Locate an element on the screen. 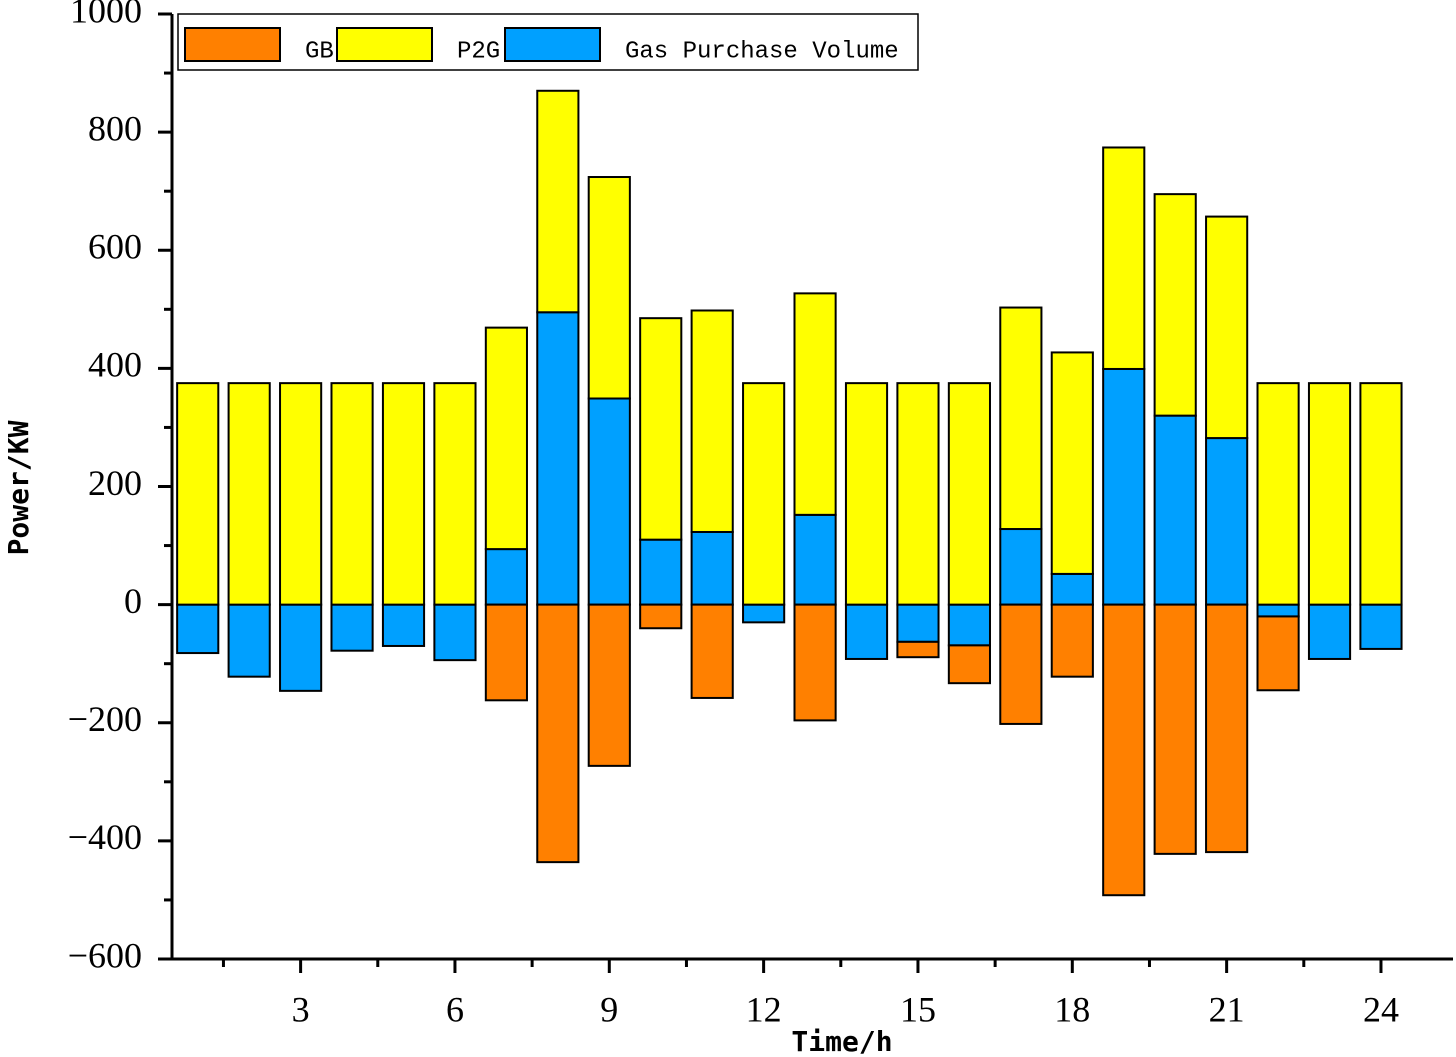 This screenshot has width=1456, height=1057. x-axis-label: Time/h is located at coordinates (841, 1041).